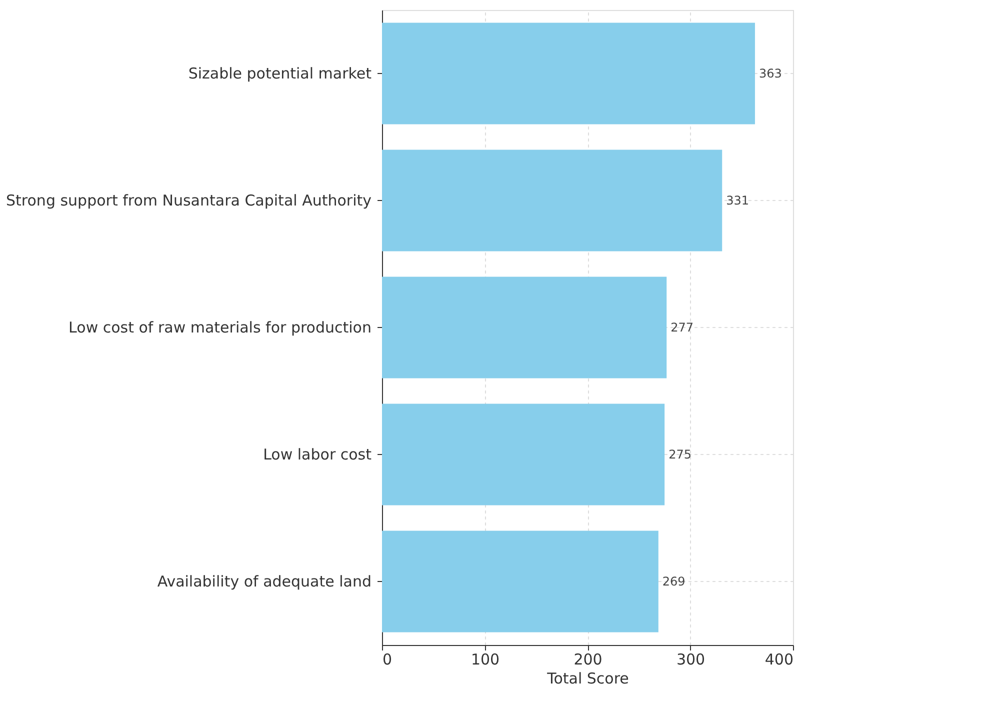 This screenshot has height=703, width=996. Describe the element at coordinates (189, 201) in the screenshot. I see `y-tick-label: Strong support from Nusantara Capital Authority` at that location.